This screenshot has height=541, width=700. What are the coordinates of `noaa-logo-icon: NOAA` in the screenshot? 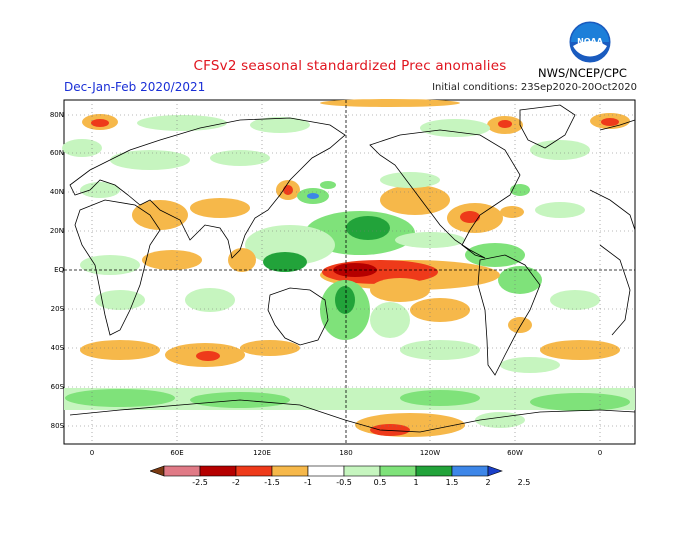 It's located at (590, 42).